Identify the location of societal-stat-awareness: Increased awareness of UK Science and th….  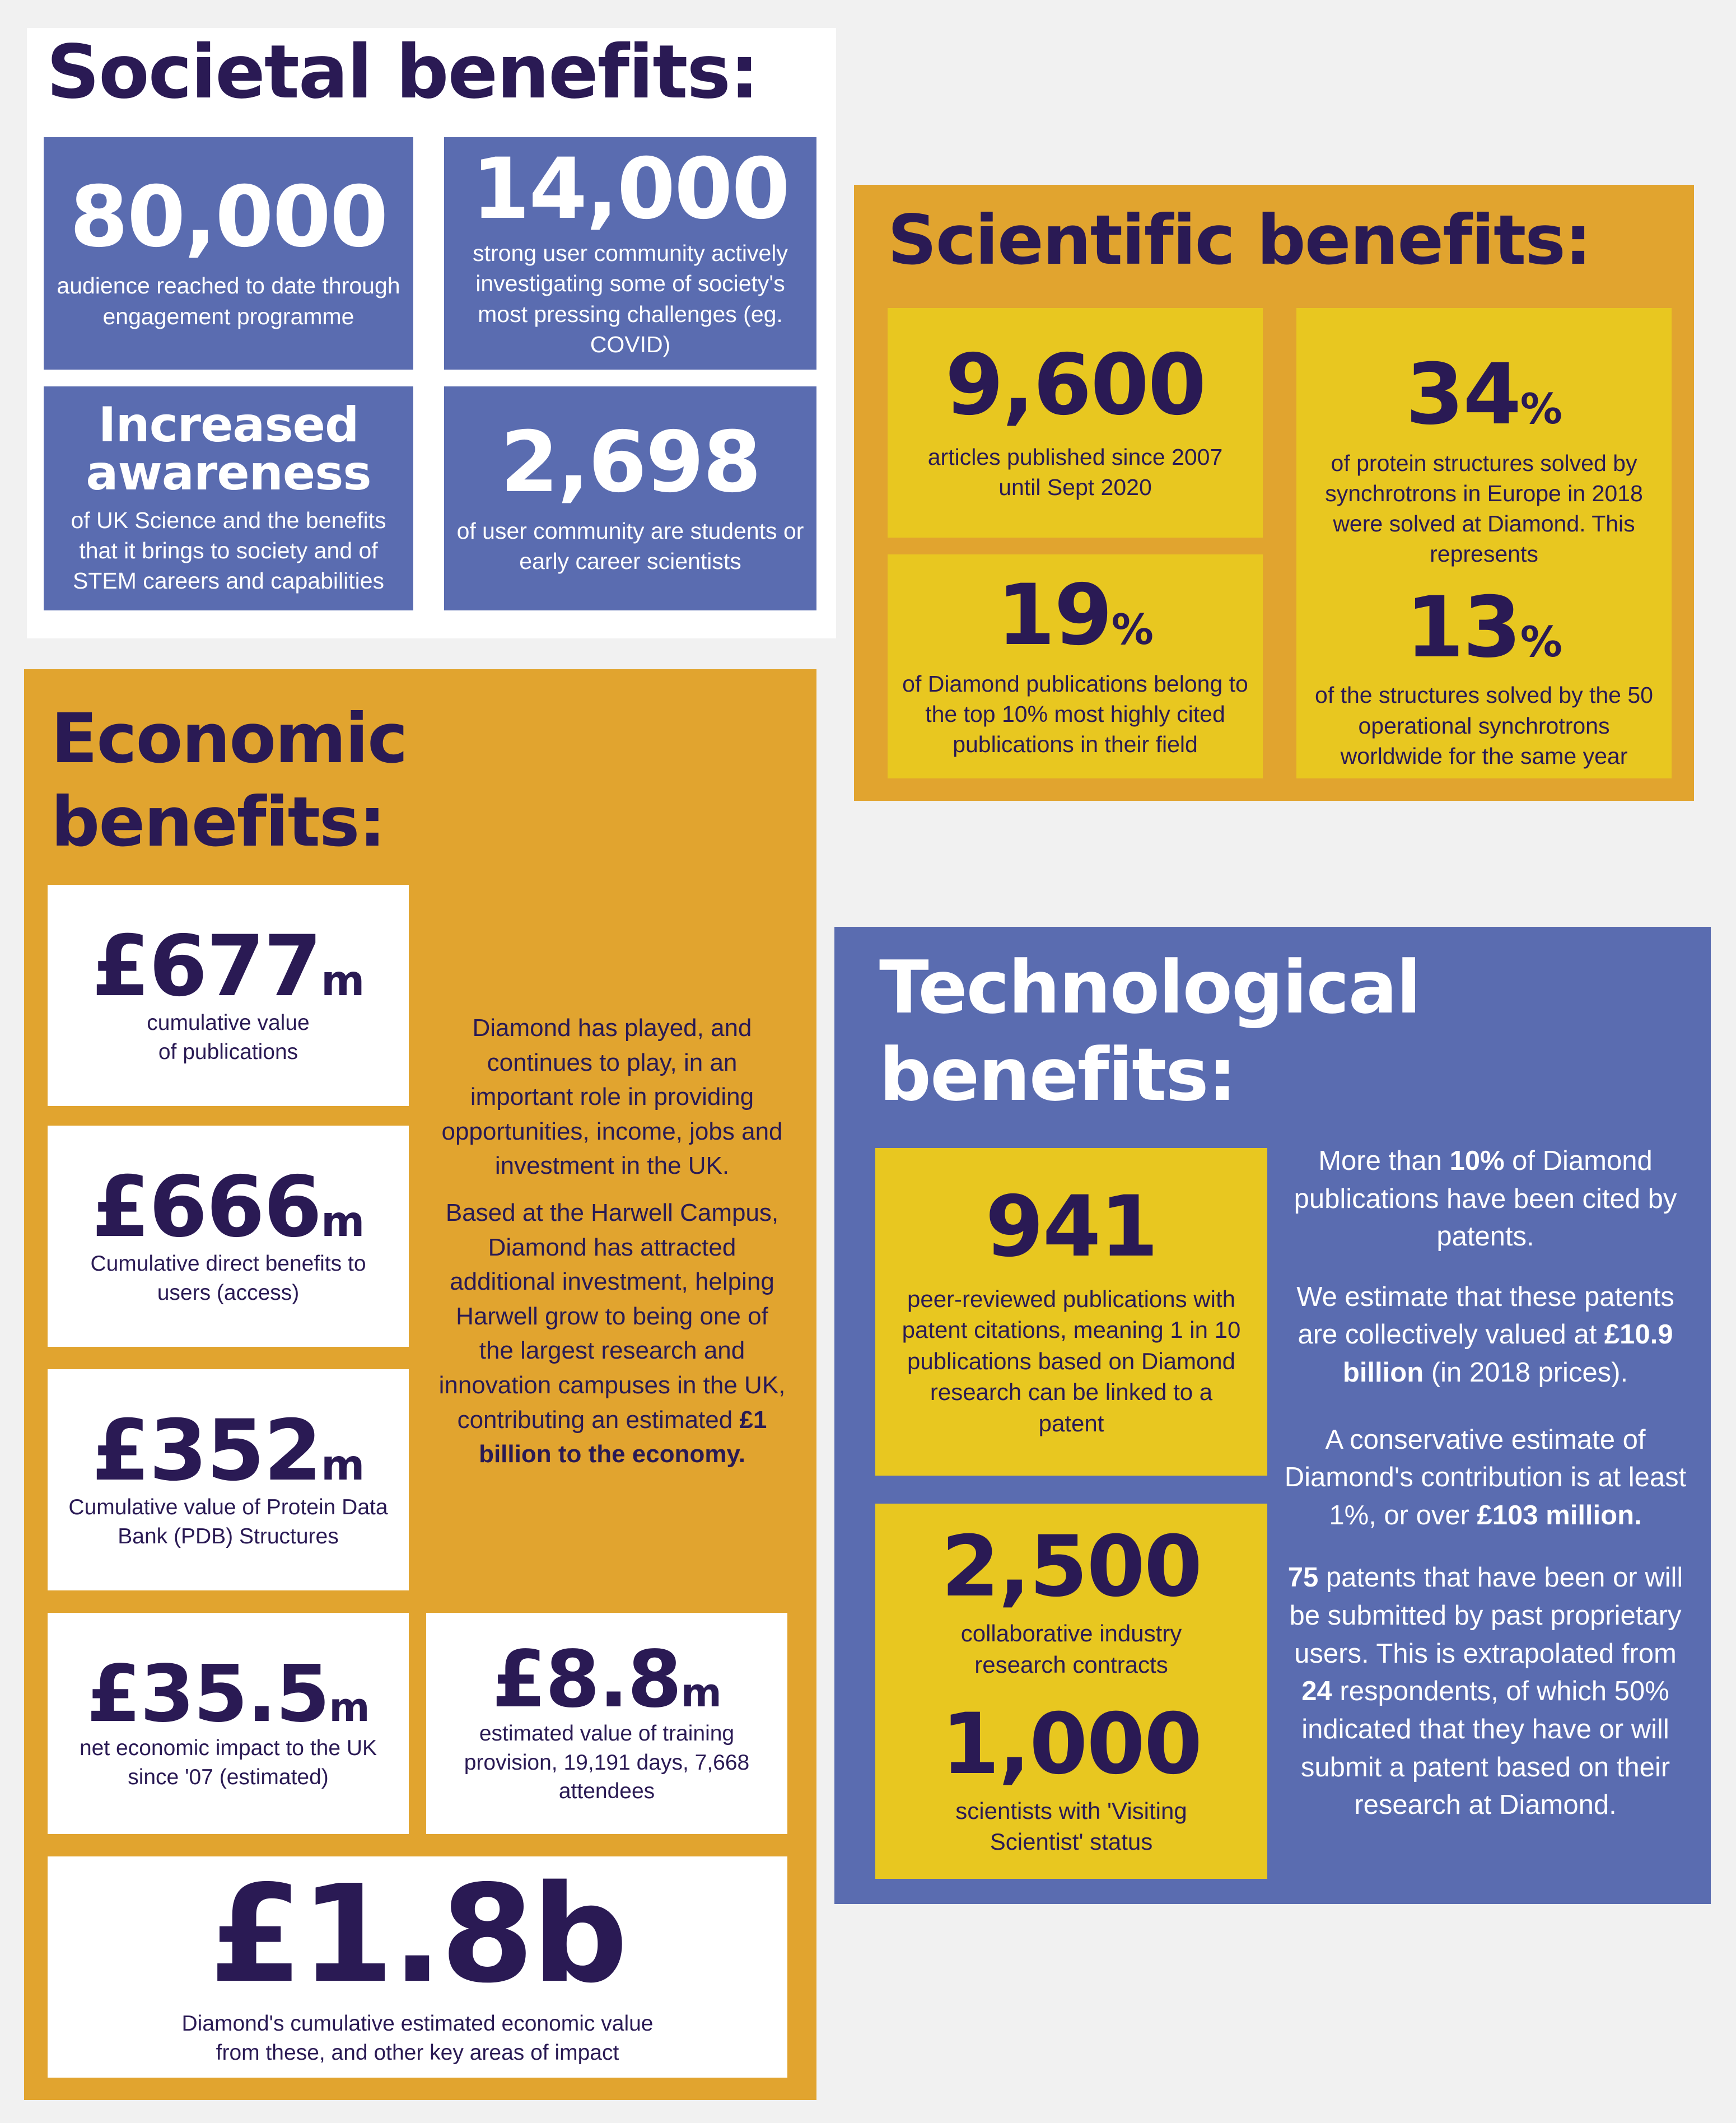
(229, 498).